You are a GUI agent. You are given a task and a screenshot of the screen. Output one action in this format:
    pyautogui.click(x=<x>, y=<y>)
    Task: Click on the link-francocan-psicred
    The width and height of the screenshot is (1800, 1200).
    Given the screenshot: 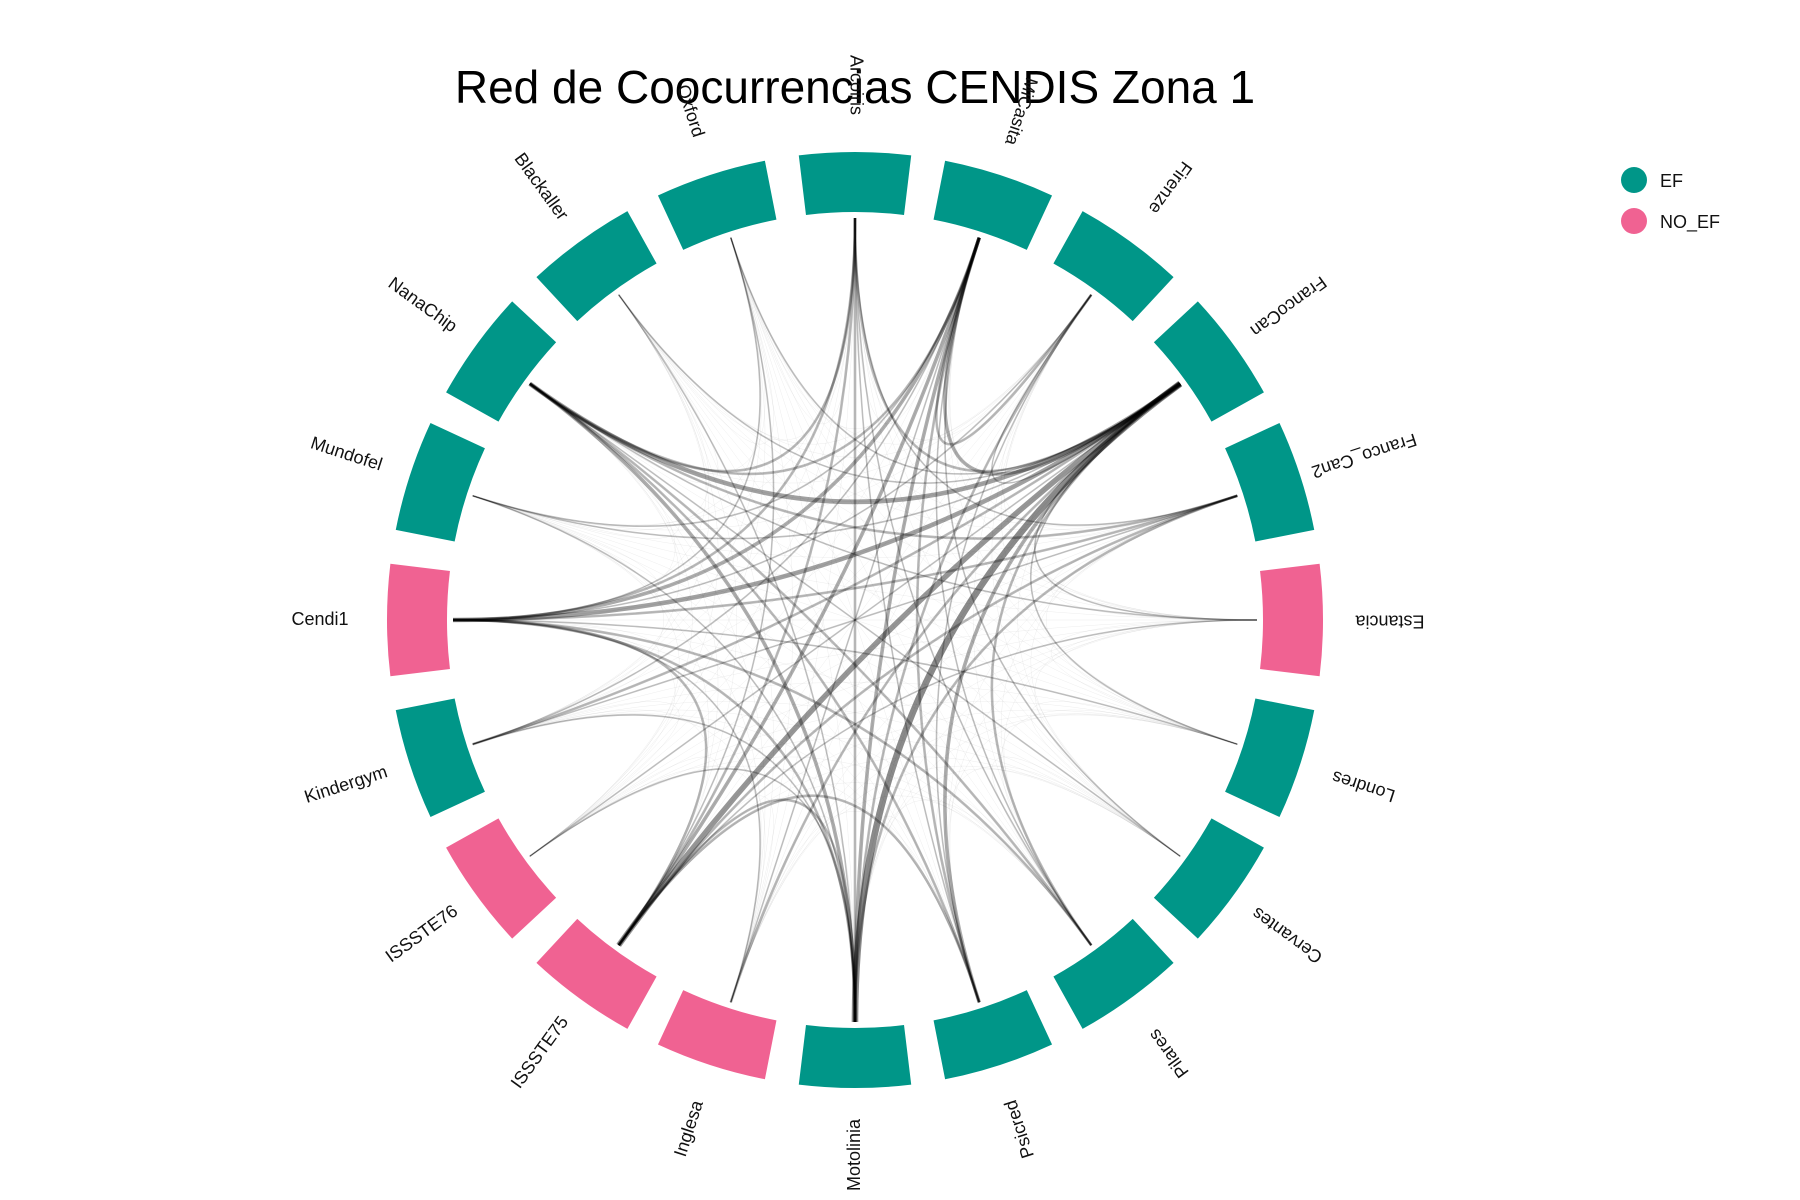 What is the action you would take?
    pyautogui.click(x=1062, y=692)
    